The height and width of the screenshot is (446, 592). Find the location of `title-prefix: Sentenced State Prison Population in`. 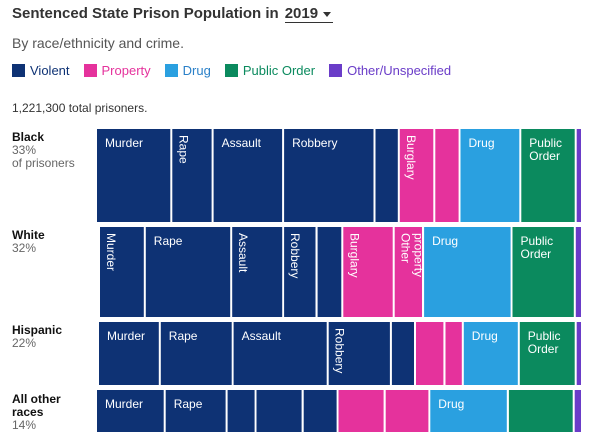

title-prefix: Sentenced State Prison Population in is located at coordinates (145, 13).